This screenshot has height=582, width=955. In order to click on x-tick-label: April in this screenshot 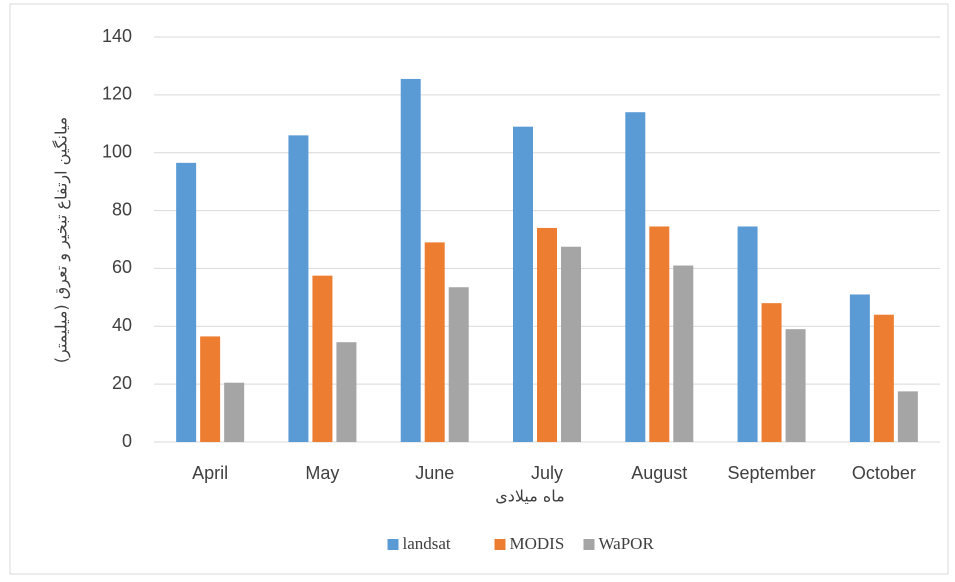, I will do `click(210, 473)`.